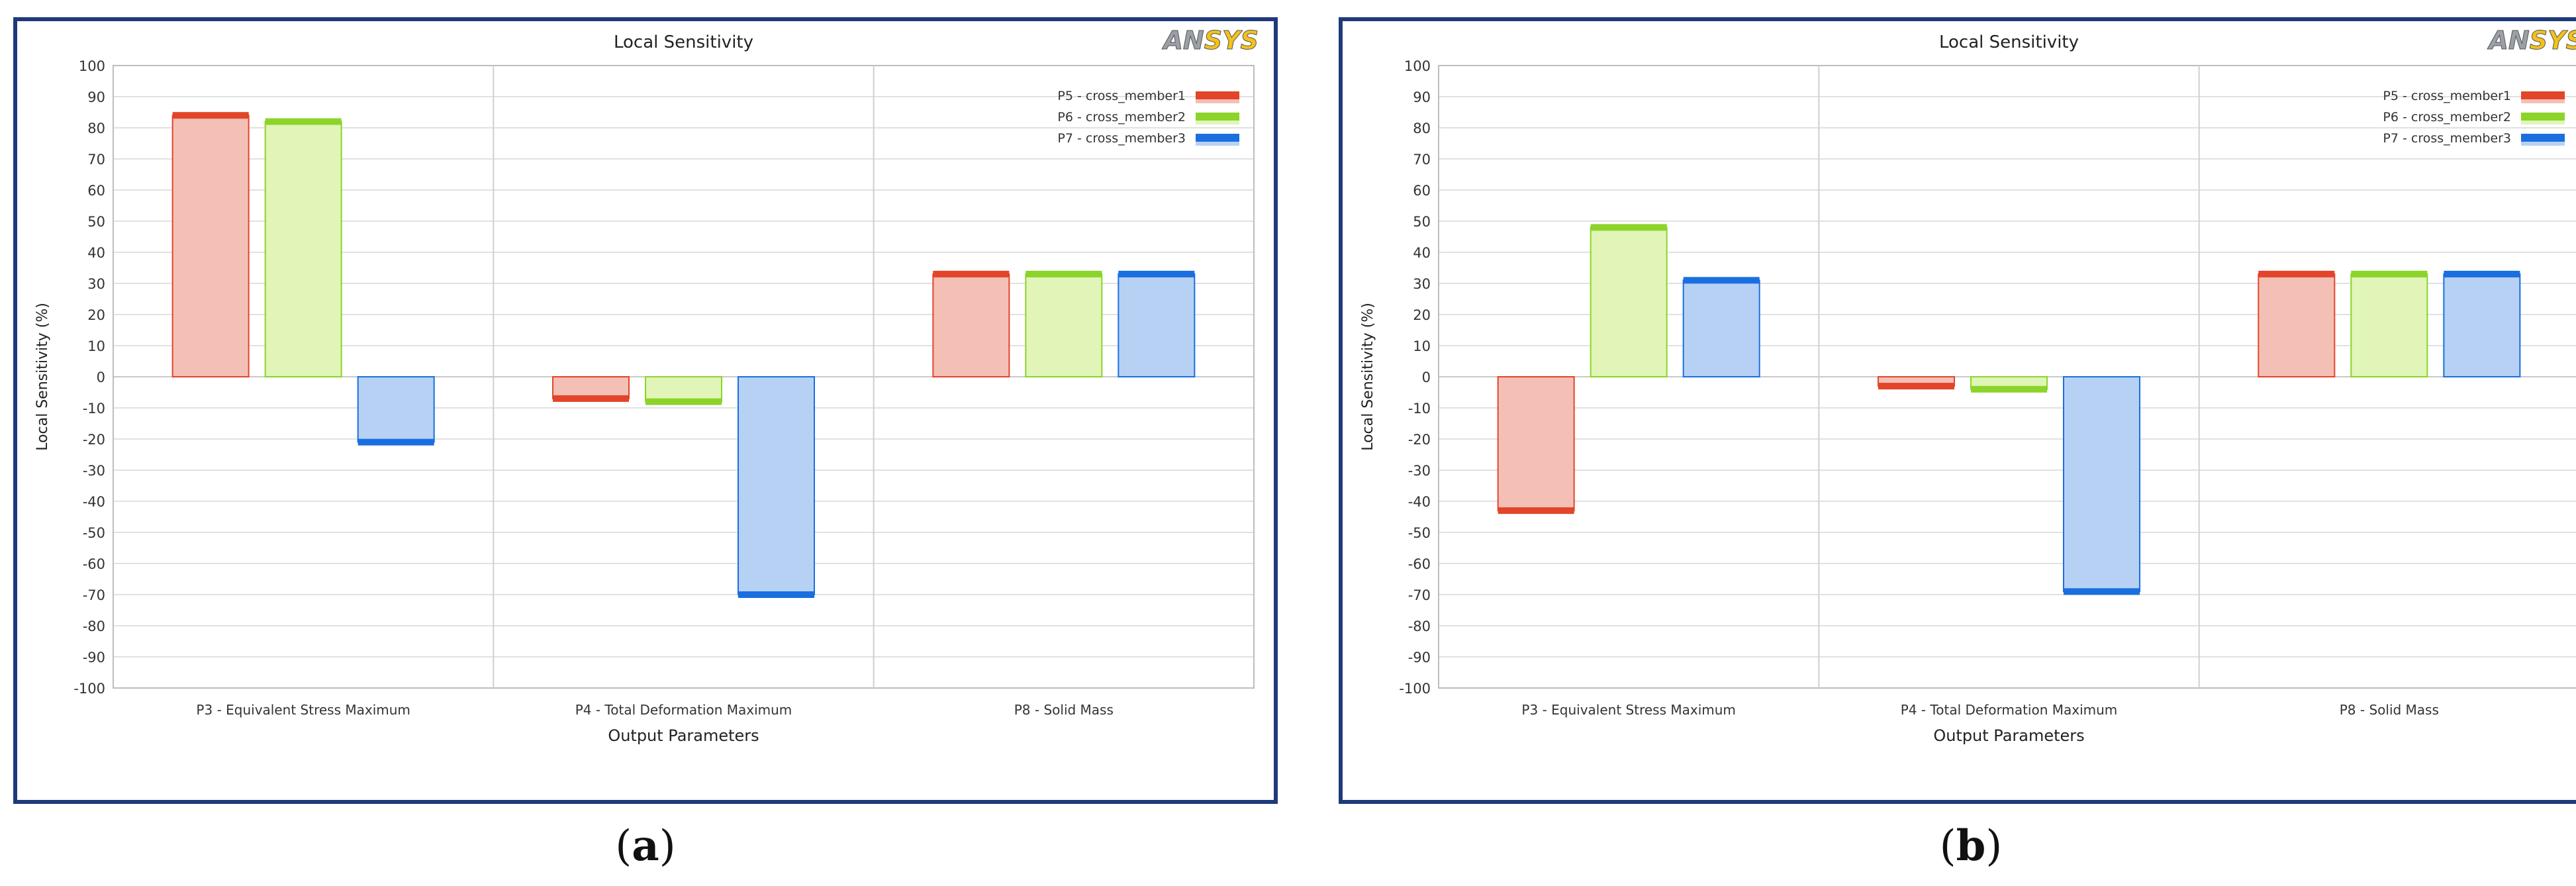  I want to click on c1-y-tick-label: 10, so click(1422, 346).